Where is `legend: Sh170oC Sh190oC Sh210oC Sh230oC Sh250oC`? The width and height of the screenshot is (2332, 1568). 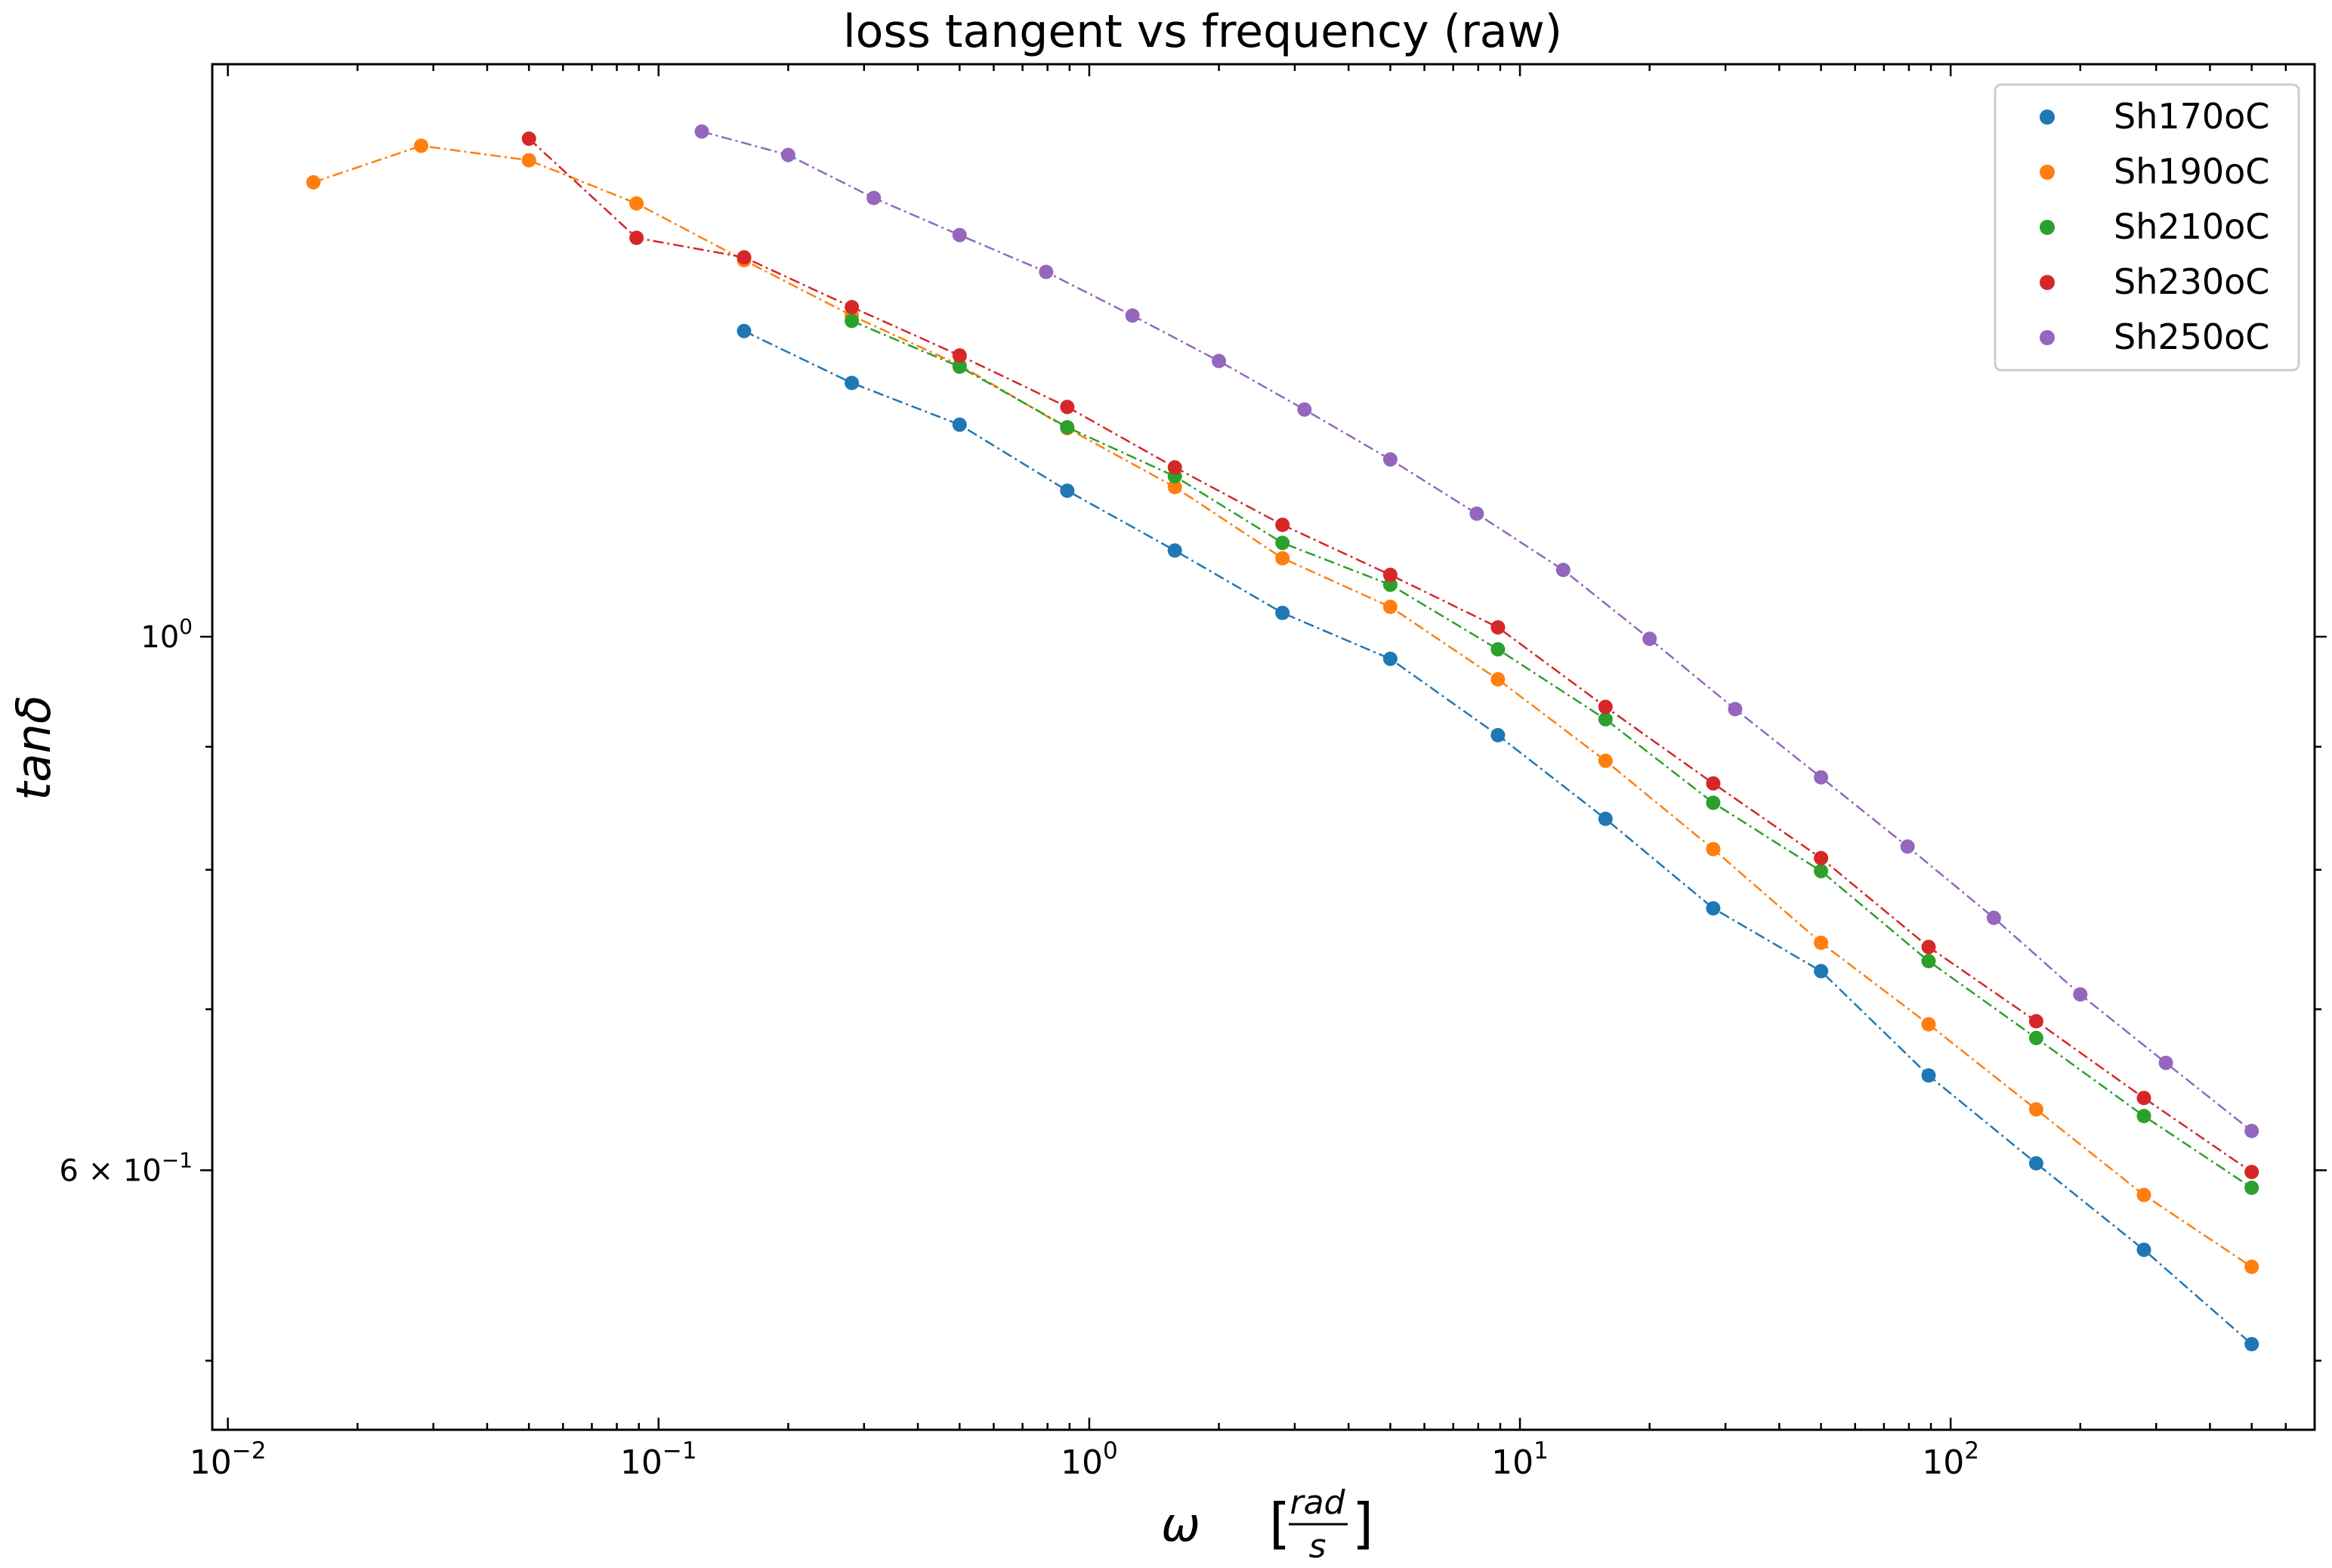
legend: Sh170oC Sh190oC Sh210oC Sh230oC Sh250oC is located at coordinates (2147, 228).